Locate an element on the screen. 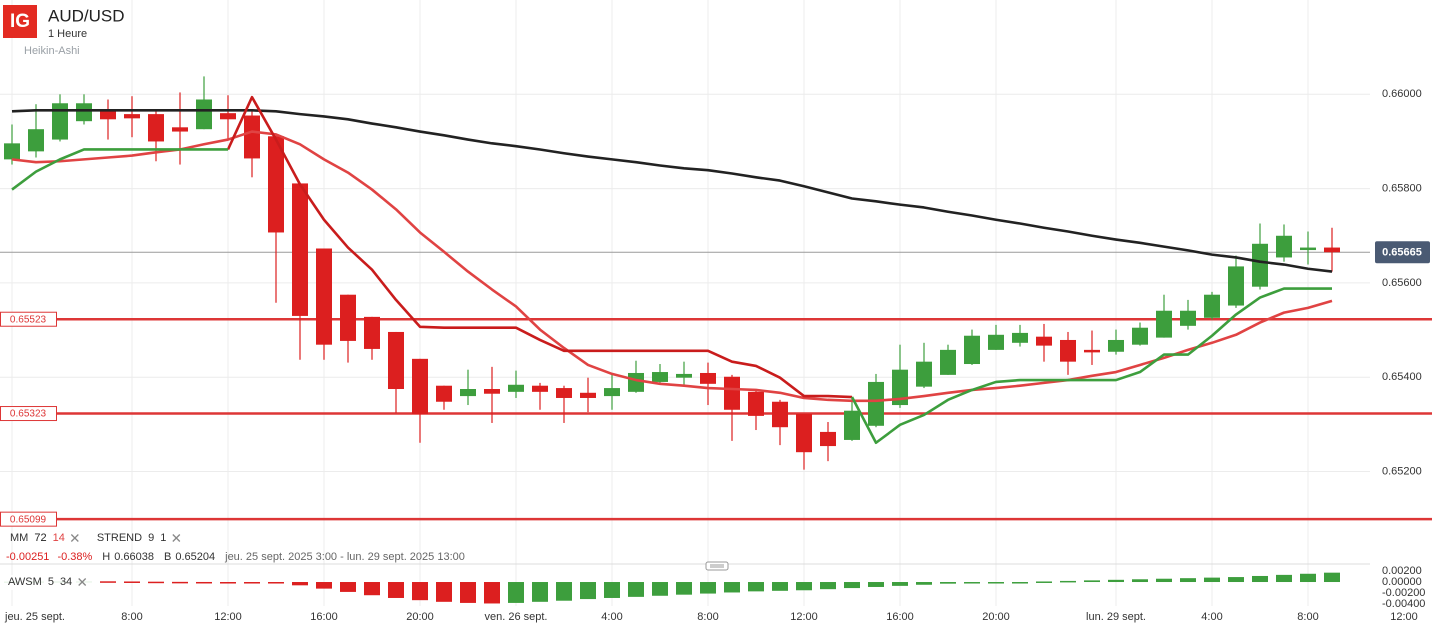 The image size is (1432, 626). chart-subtitle: 1 Heure is located at coordinates (67, 34).